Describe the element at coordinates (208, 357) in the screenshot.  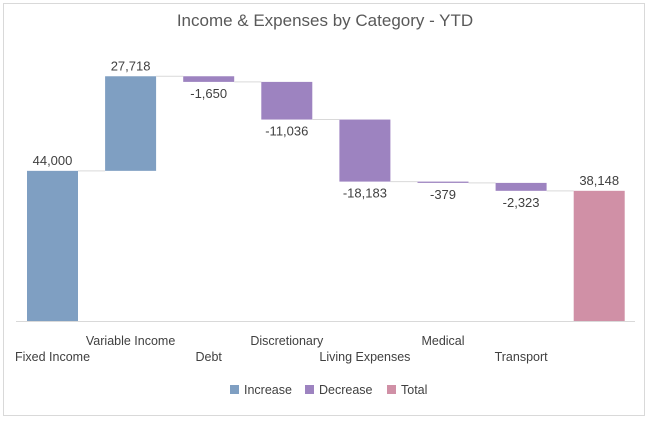
I see `category-label: Debt` at that location.